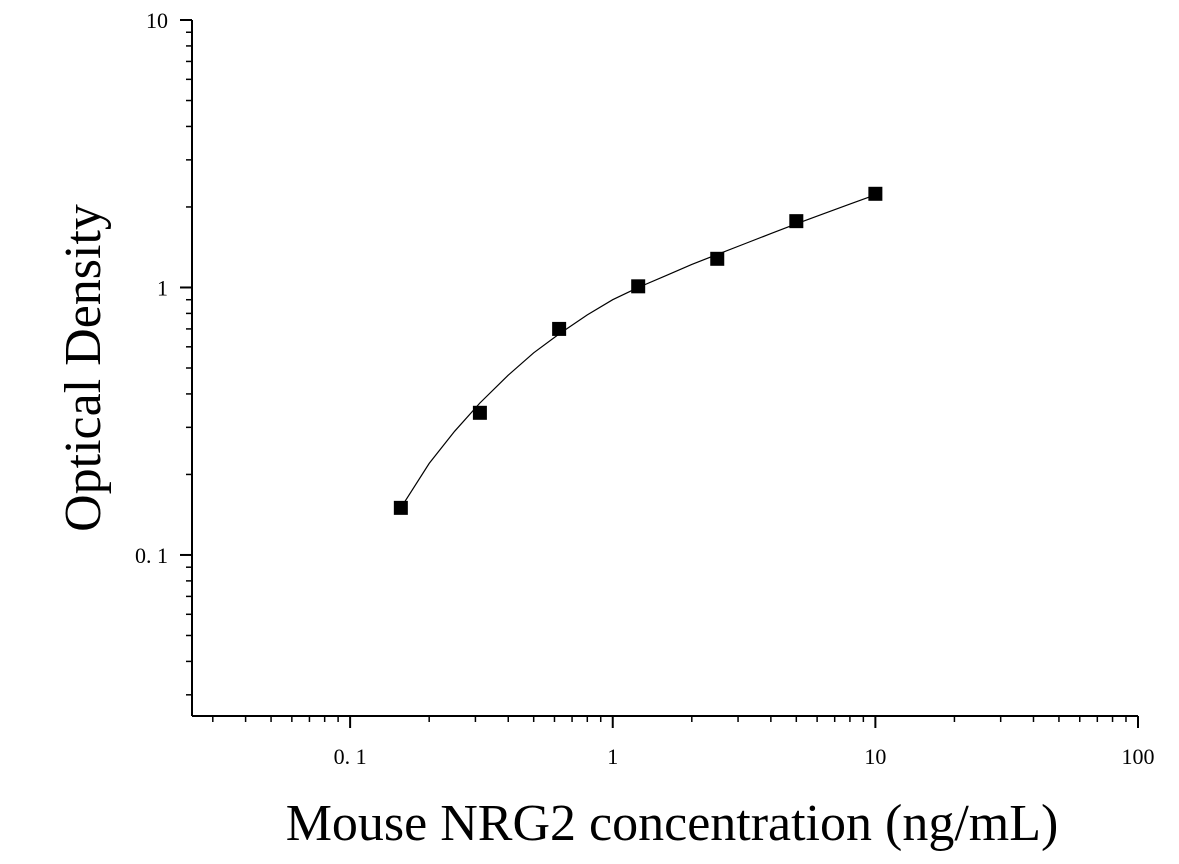 The image size is (1179, 864). I want to click on x-tick-label: 100, so click(1138, 756).